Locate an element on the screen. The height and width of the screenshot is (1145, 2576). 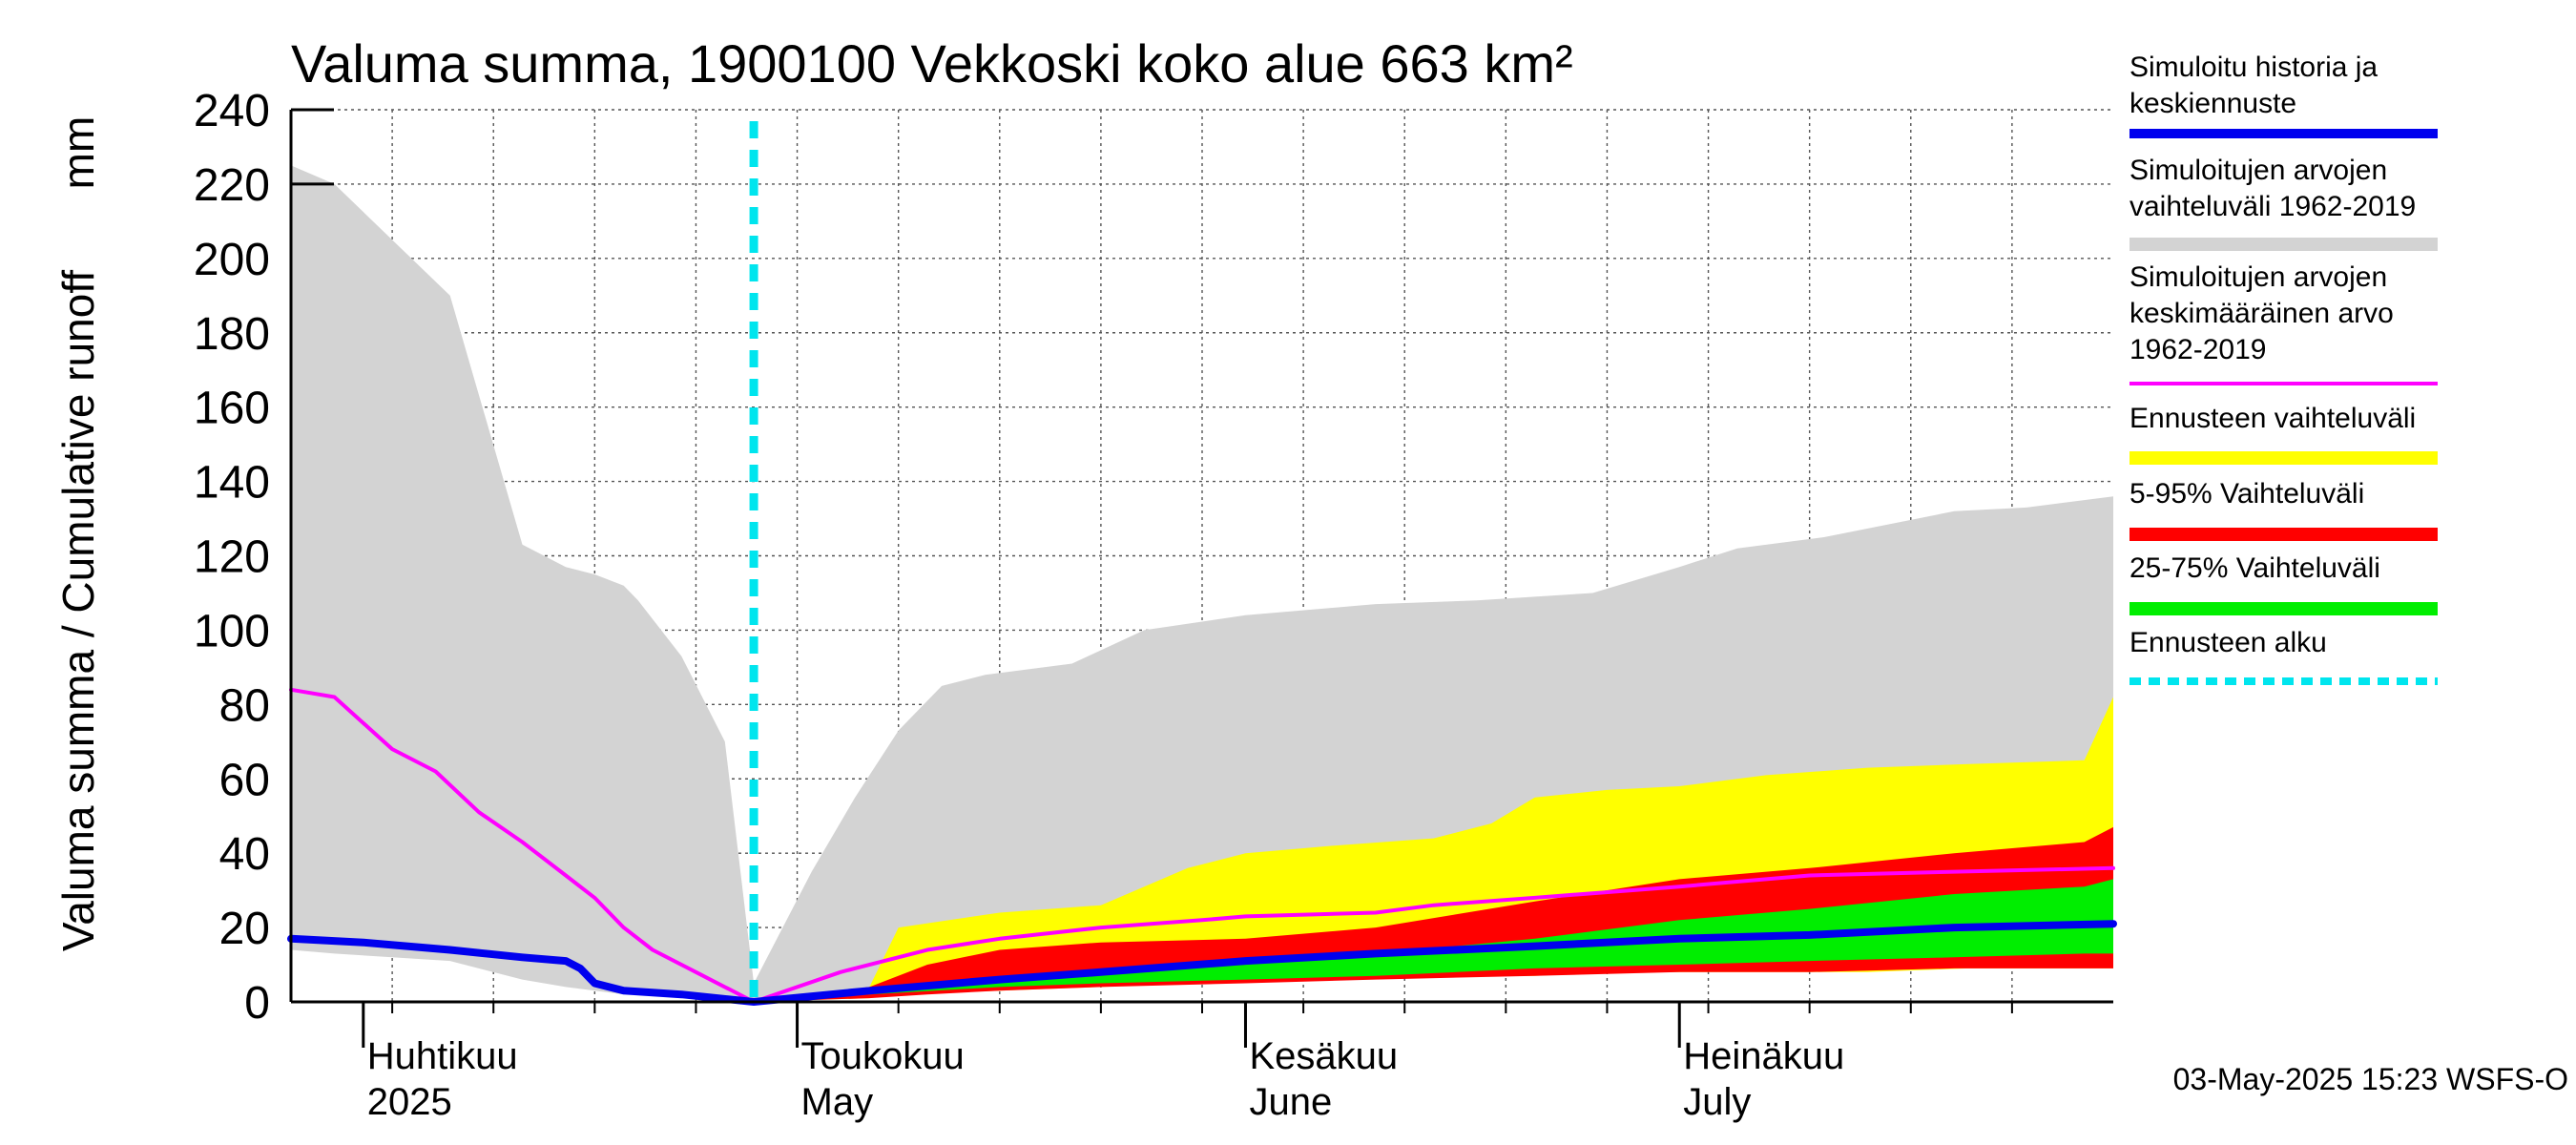
legend-label-p5-95: 5-95% Vaihteluväli is located at coordinates (2246, 494).